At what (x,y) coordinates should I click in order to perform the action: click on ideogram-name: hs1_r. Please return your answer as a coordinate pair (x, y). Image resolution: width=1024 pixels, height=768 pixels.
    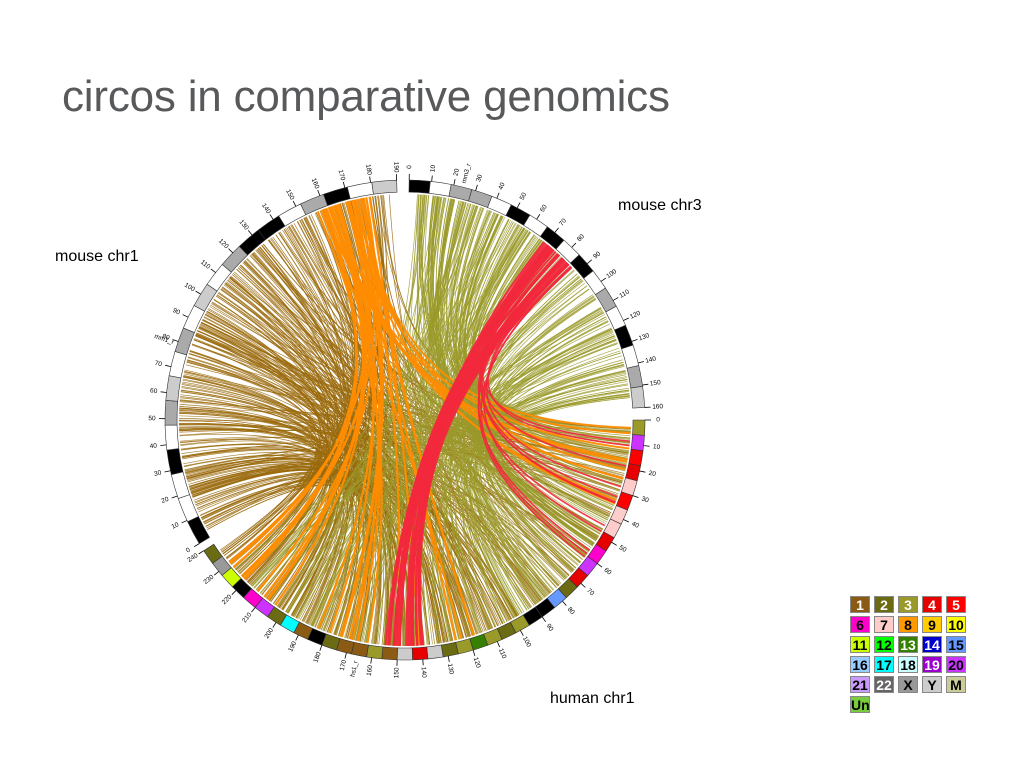
    Looking at the image, I should click on (355, 668).